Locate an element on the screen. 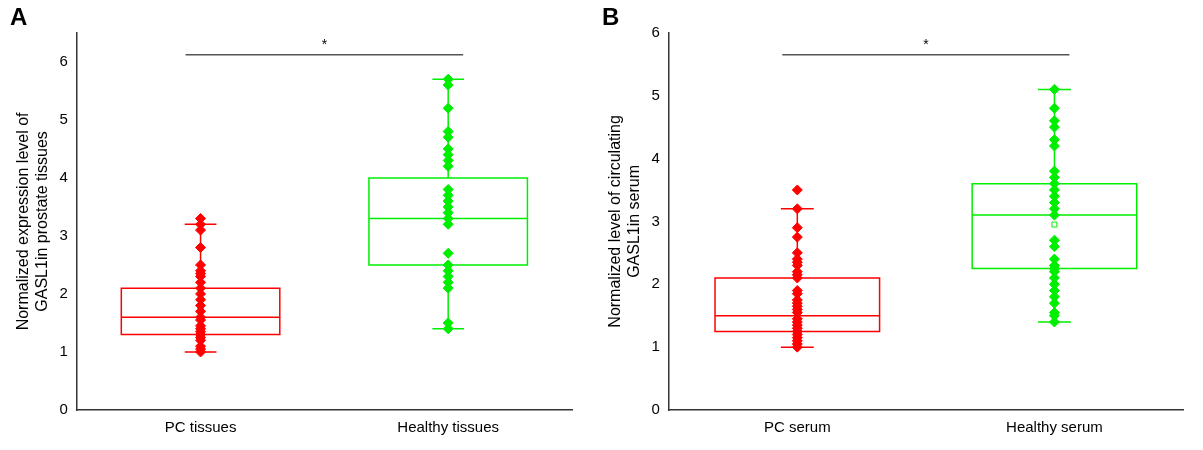 The height and width of the screenshot is (450, 1203). y-axis-title: Normalized expression level of GASL1in prostate tissues is located at coordinates (32, 221).